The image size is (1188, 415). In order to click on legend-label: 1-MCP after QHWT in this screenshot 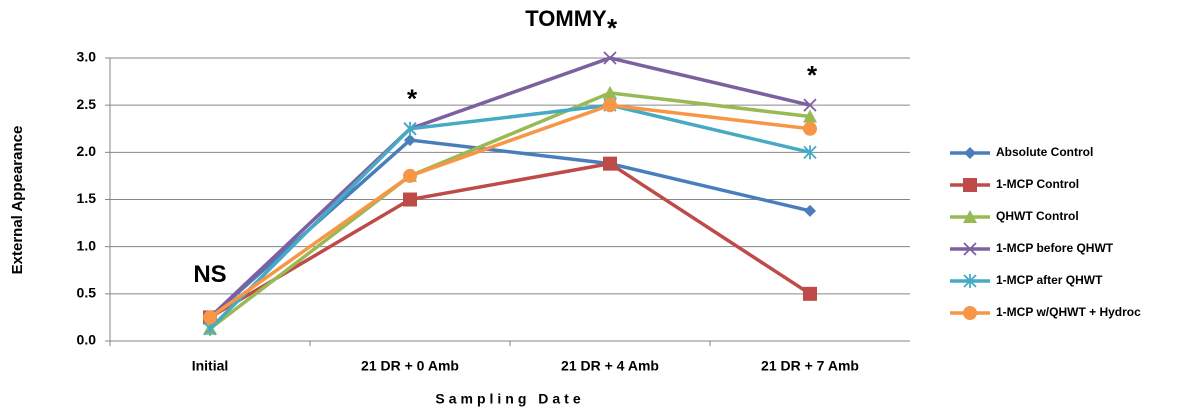, I will do `click(1049, 280)`.